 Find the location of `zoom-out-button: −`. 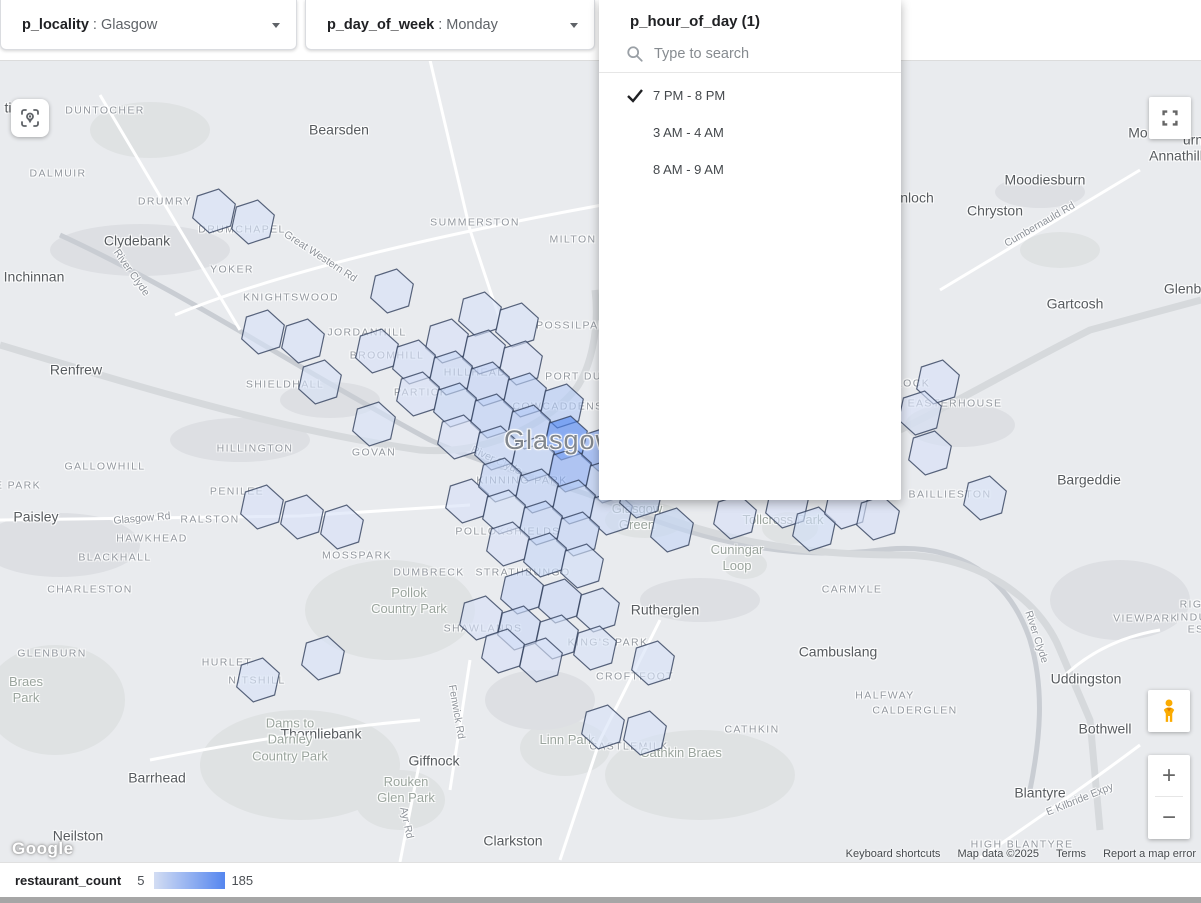

zoom-out-button: − is located at coordinates (1168, 817).